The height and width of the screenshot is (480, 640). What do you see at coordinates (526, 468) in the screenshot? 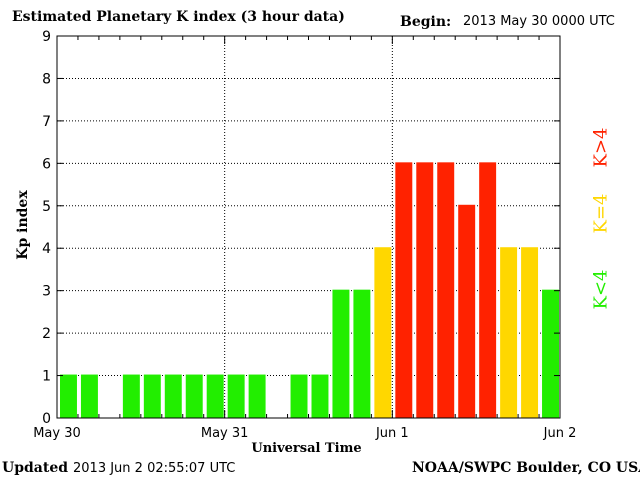
I see `source-credit: NOAA/SWPC Boulder, CO USA` at bounding box center [526, 468].